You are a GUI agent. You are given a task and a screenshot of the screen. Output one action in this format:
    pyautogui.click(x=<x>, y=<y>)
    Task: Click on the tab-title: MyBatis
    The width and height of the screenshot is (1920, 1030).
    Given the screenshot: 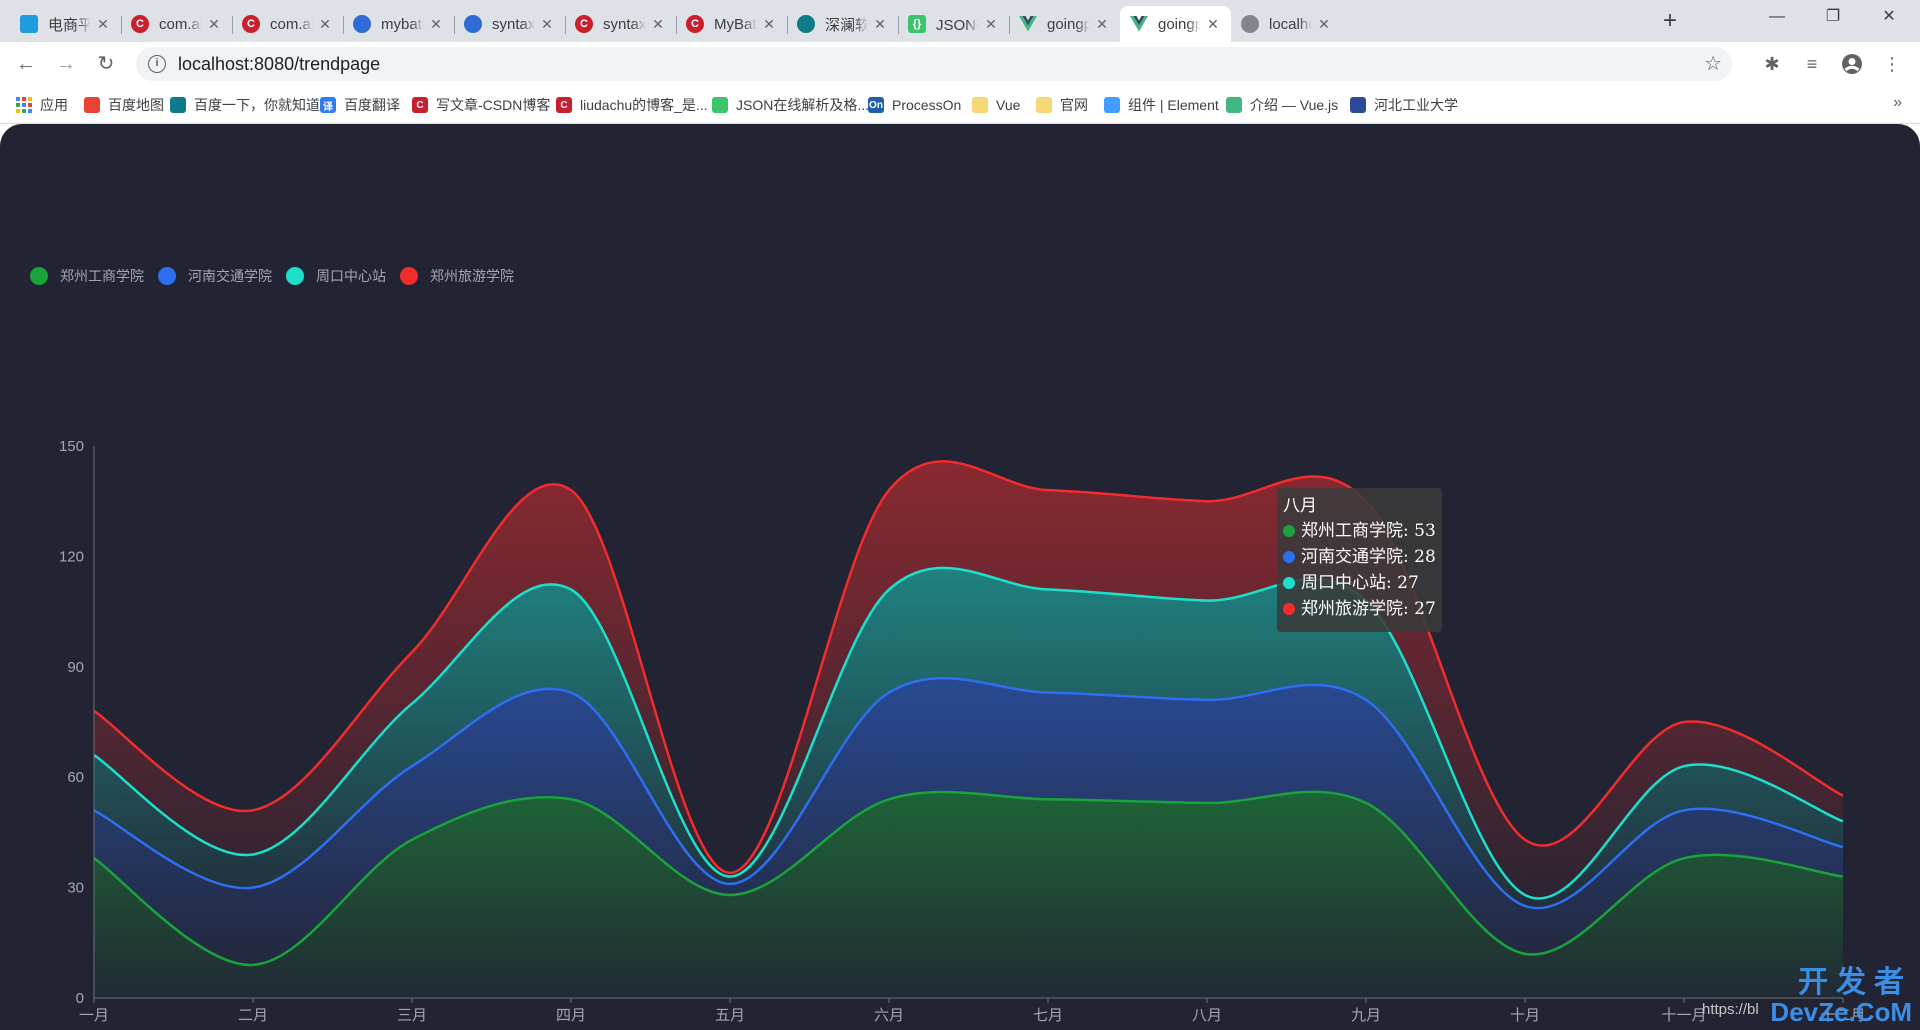 What is the action you would take?
    pyautogui.click(x=735, y=24)
    